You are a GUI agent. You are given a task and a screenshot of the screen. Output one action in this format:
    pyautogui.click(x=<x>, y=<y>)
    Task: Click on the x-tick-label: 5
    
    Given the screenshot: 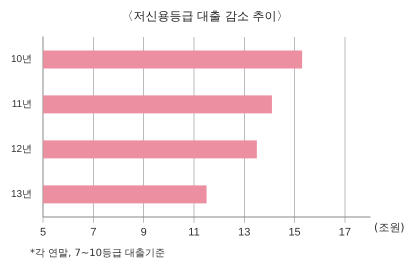 What is the action you would take?
    pyautogui.click(x=43, y=232)
    